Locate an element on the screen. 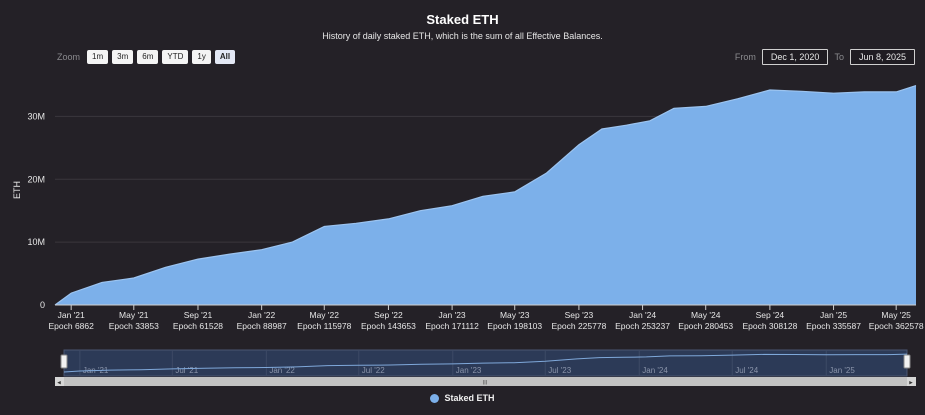 The height and width of the screenshot is (415, 925). date-range: From Dec 1, 2020 To Jun 8, 2025 is located at coordinates (825, 57).